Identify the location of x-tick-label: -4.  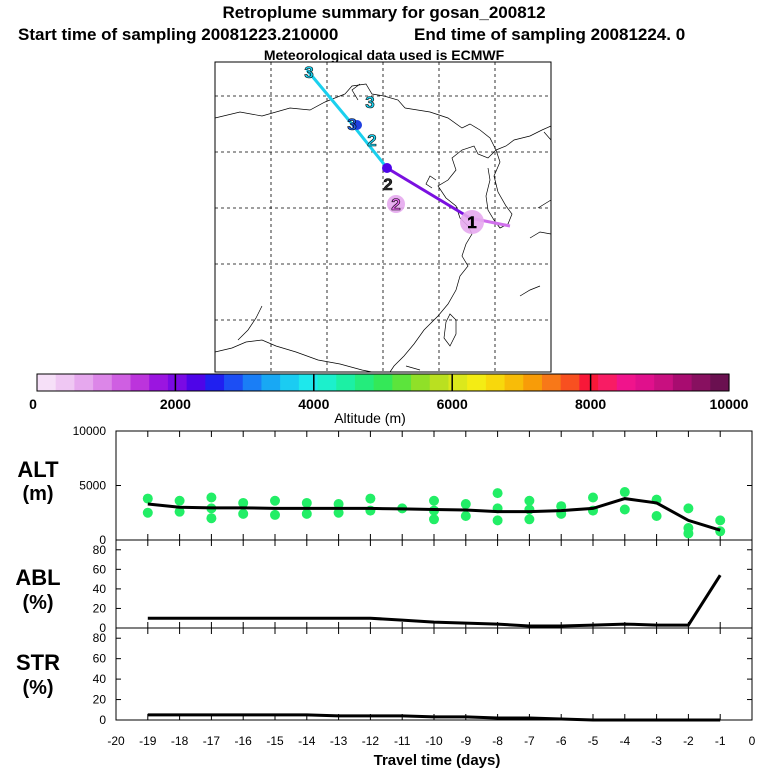
(624, 741).